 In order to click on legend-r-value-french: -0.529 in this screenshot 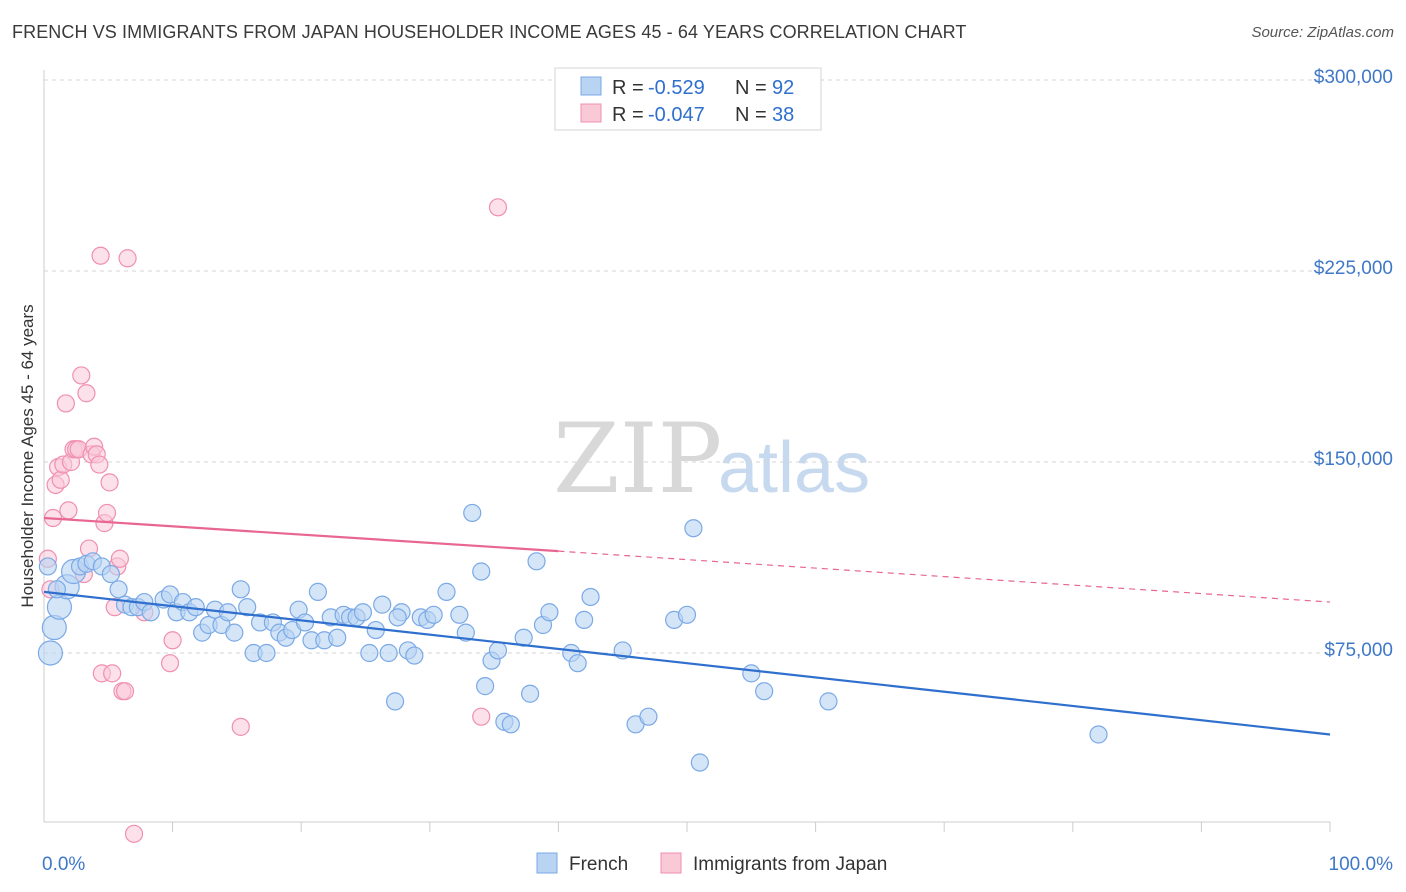, I will do `click(676, 88)`.